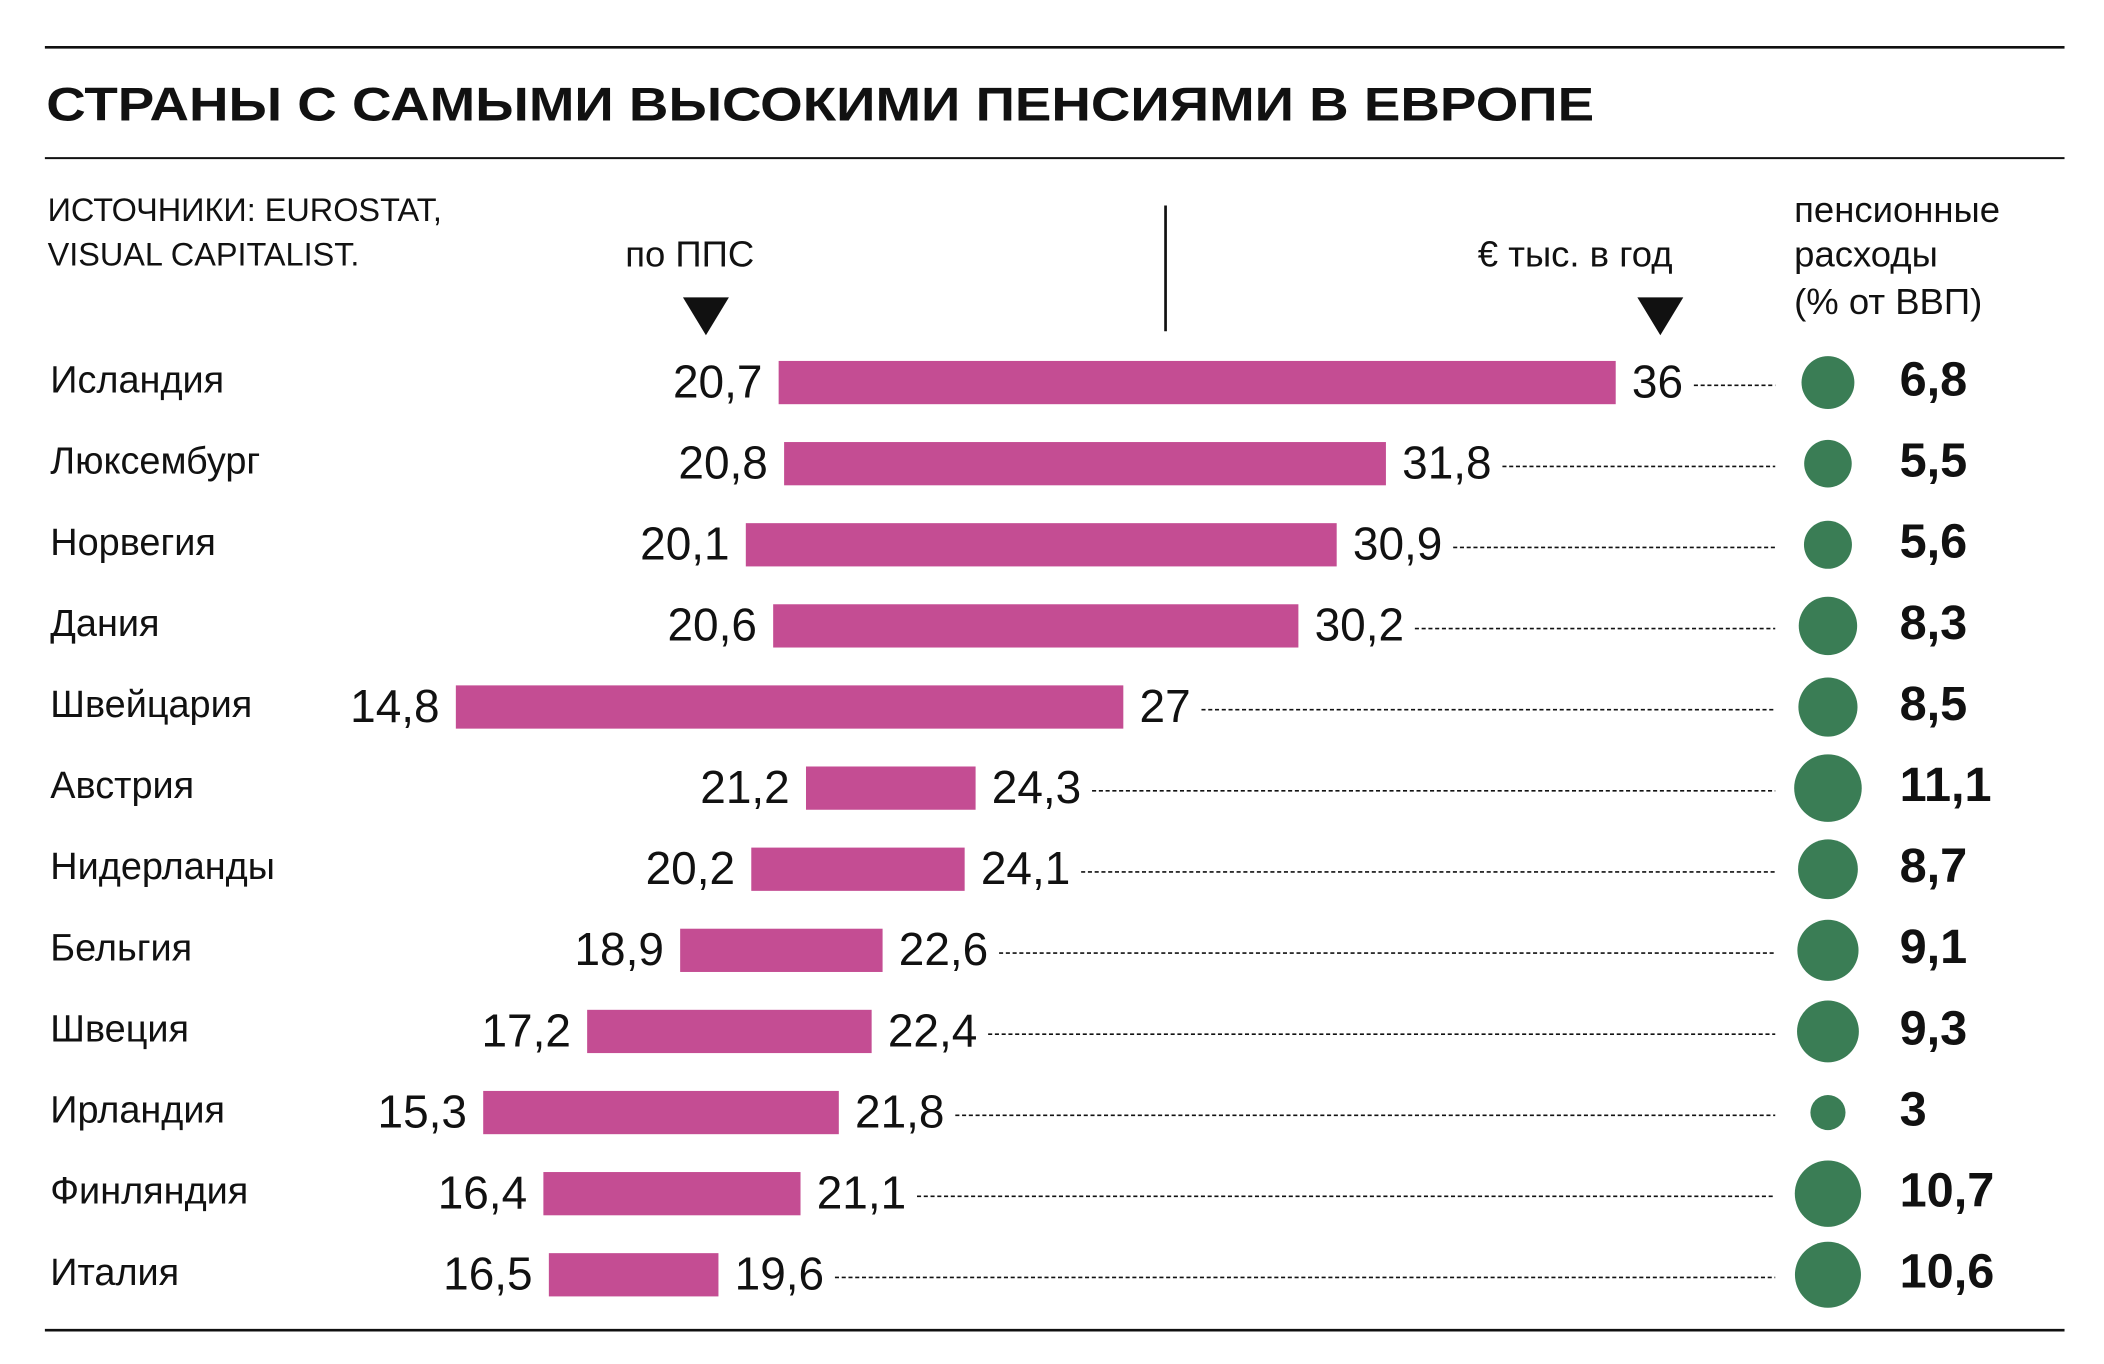 The image size is (2104, 1364). What do you see at coordinates (1934, 623) in the screenshot?
I see `bubble-label: 8,3` at bounding box center [1934, 623].